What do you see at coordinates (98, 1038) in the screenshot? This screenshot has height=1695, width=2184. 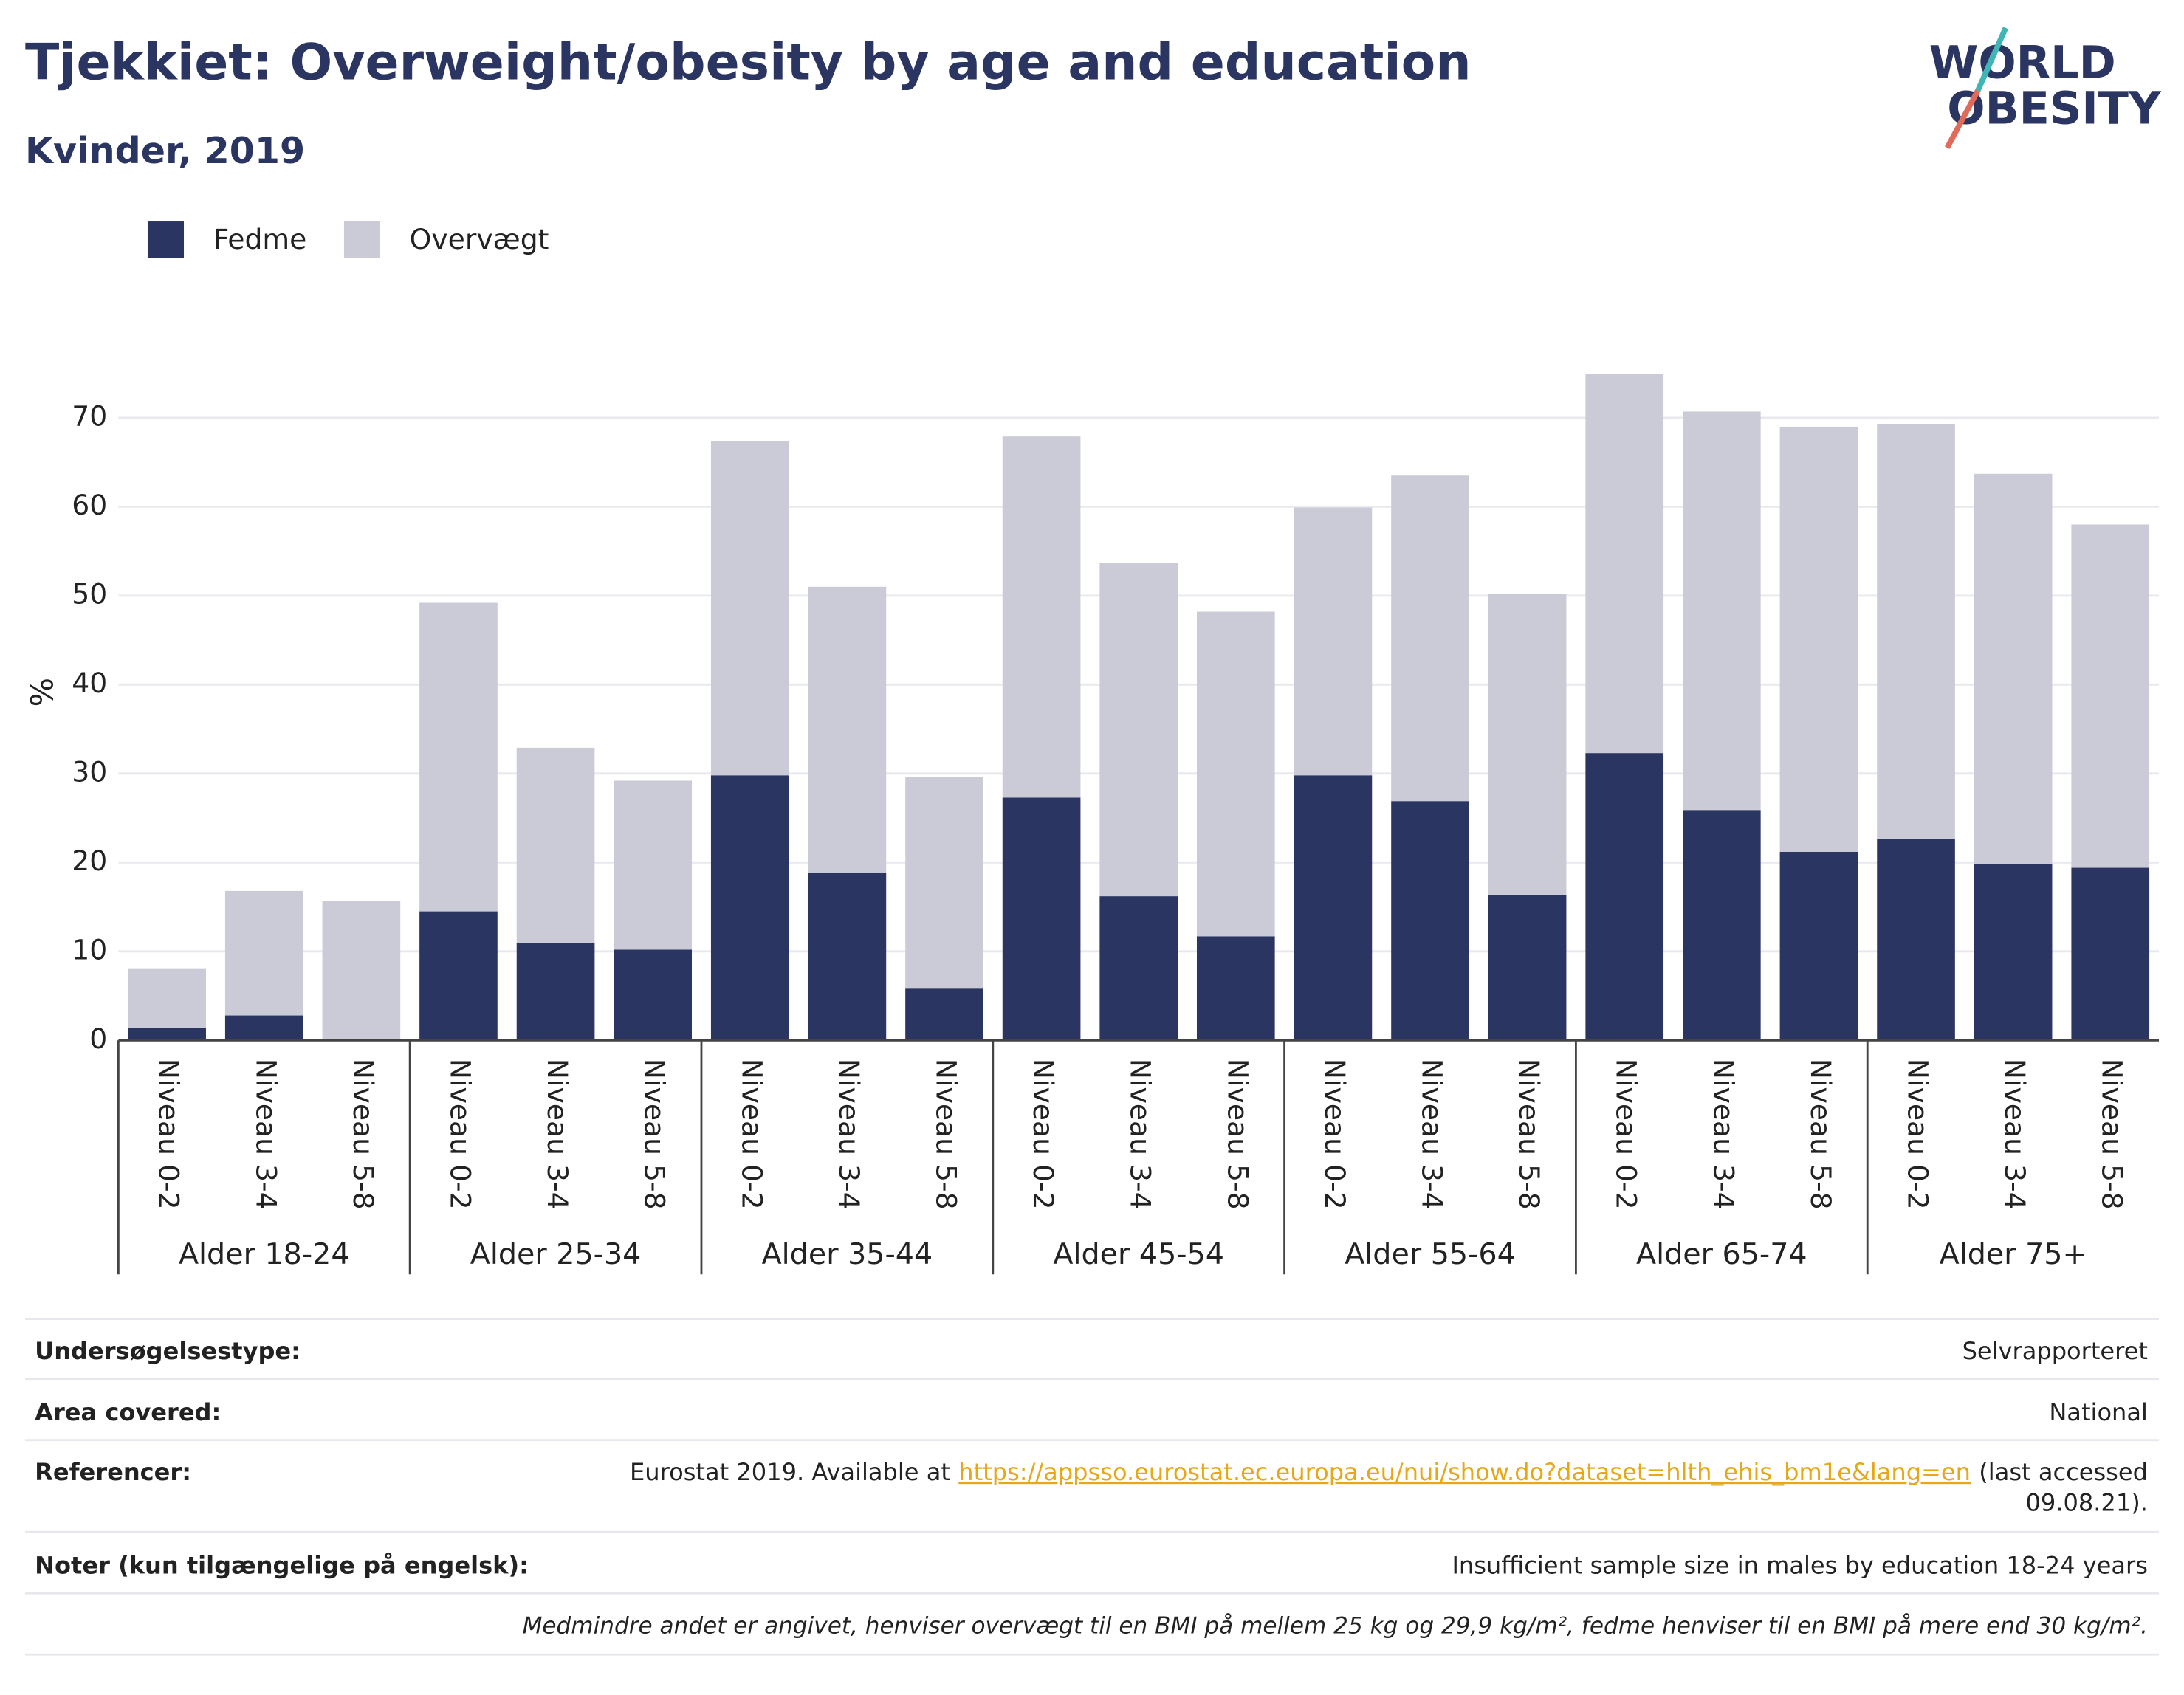 I see `y-tick-label: 0` at bounding box center [98, 1038].